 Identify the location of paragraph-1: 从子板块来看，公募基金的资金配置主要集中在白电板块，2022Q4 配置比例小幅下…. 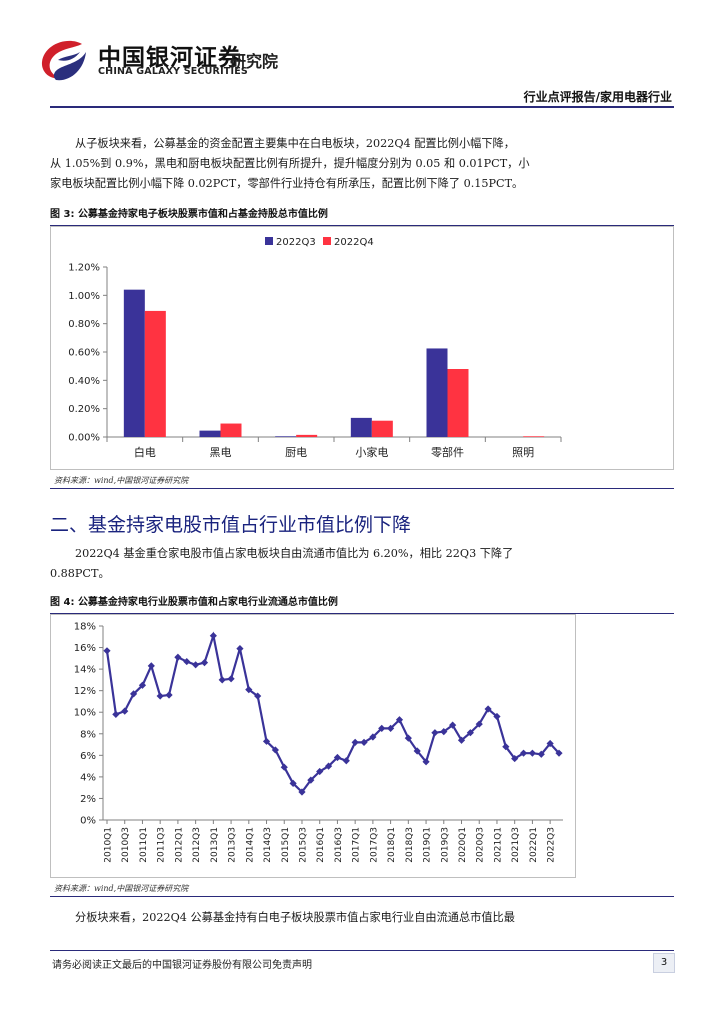
(362, 164).